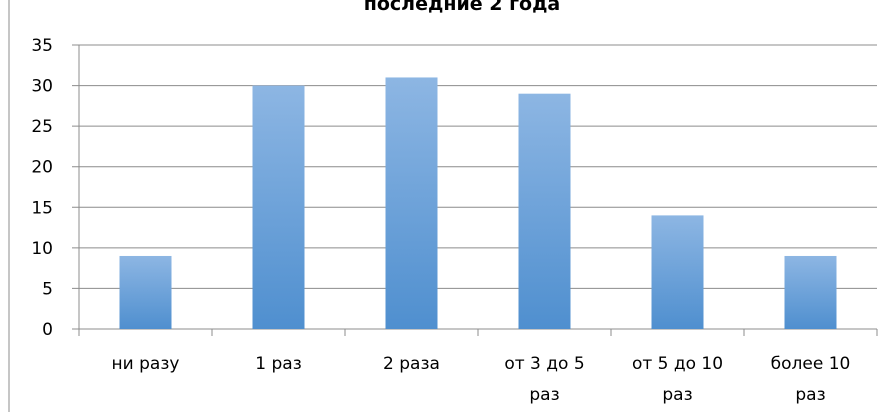 Image resolution: width=896 pixels, height=412 pixels. I want to click on y-tick-label: 15, so click(42, 208).